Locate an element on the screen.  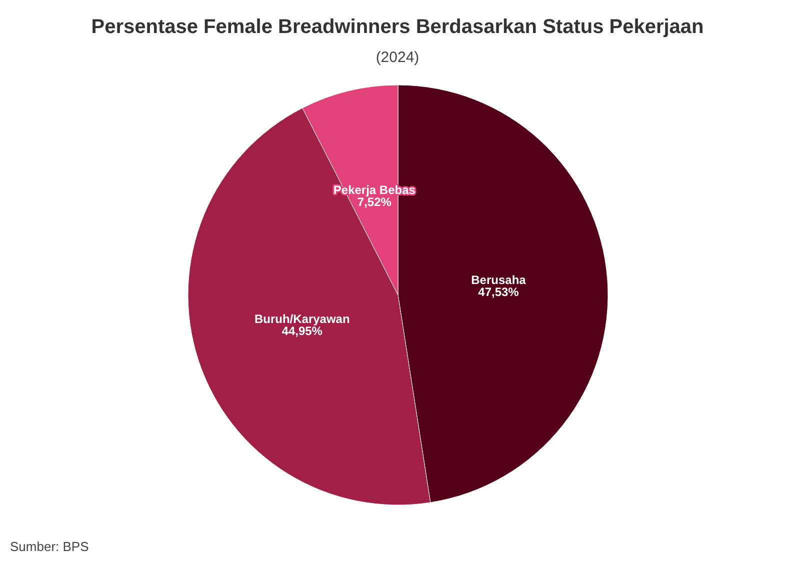
slice-label: Berusaha is located at coordinates (498, 280).